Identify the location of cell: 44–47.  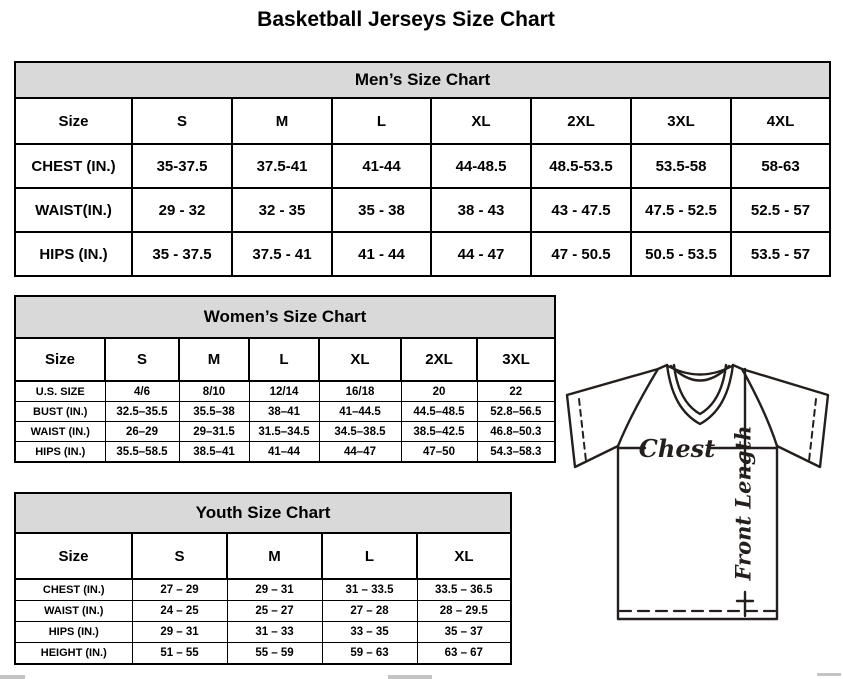
(360, 452).